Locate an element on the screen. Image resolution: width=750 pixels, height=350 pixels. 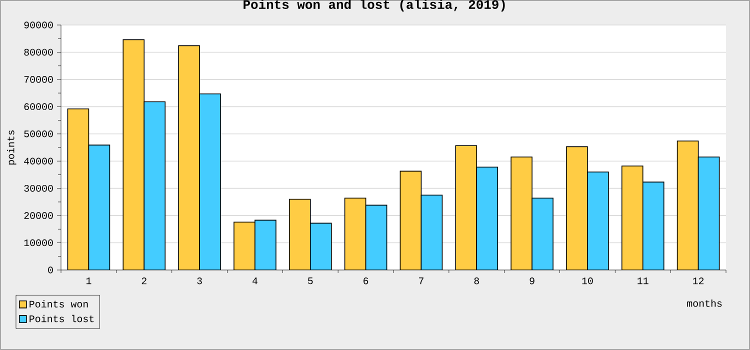
y-tick-label: 30000 is located at coordinates (38, 188).